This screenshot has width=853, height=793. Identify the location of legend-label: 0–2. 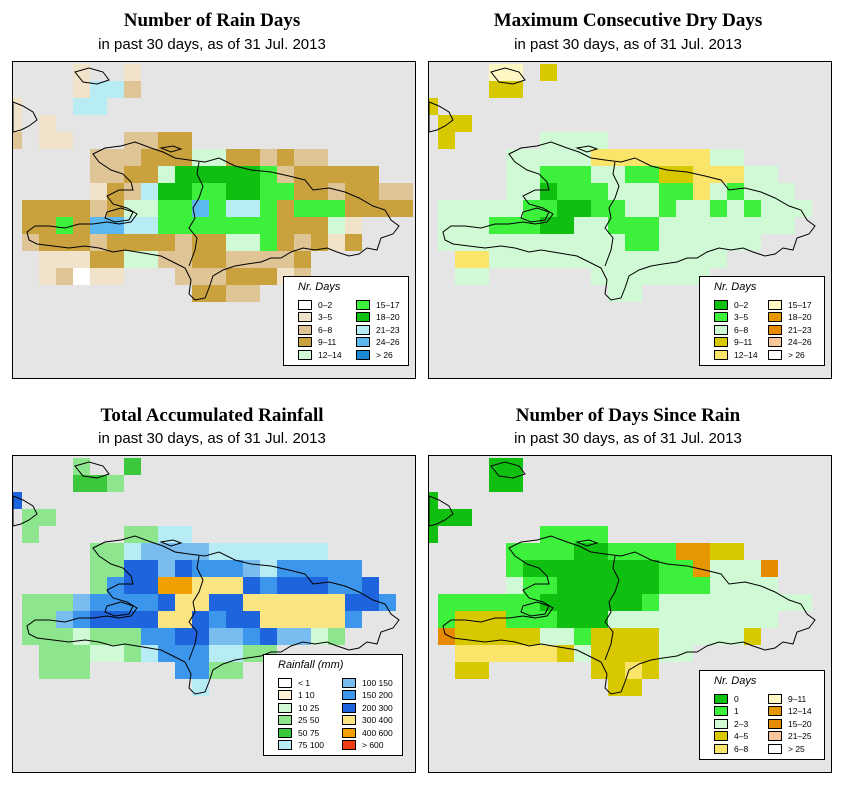
(741, 305).